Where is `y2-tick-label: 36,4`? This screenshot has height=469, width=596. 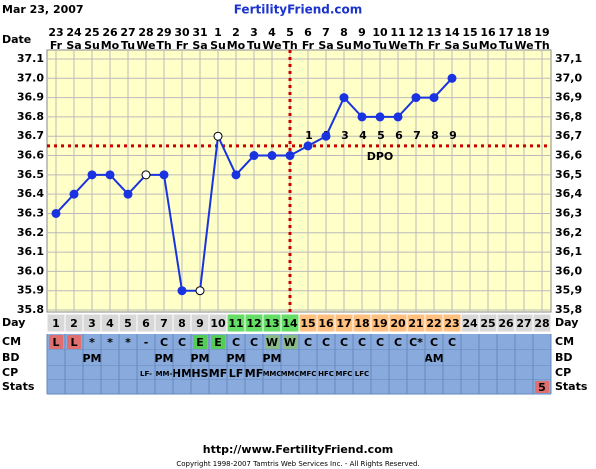 y2-tick-label: 36,4 is located at coordinates (568, 193).